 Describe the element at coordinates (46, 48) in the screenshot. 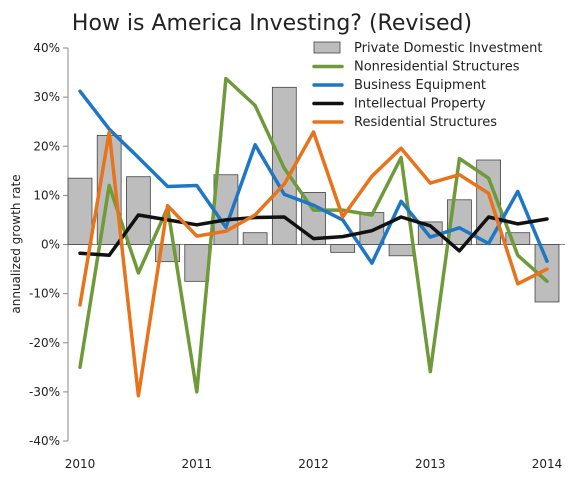

I see `y-tick-label: 40%` at that location.